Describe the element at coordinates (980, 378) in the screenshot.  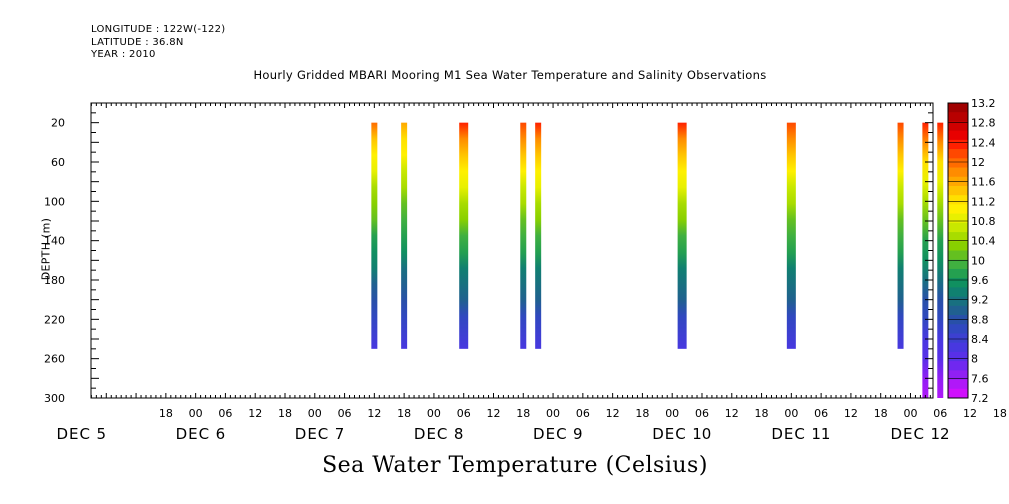
I see `colorbar-label: 7.6` at that location.